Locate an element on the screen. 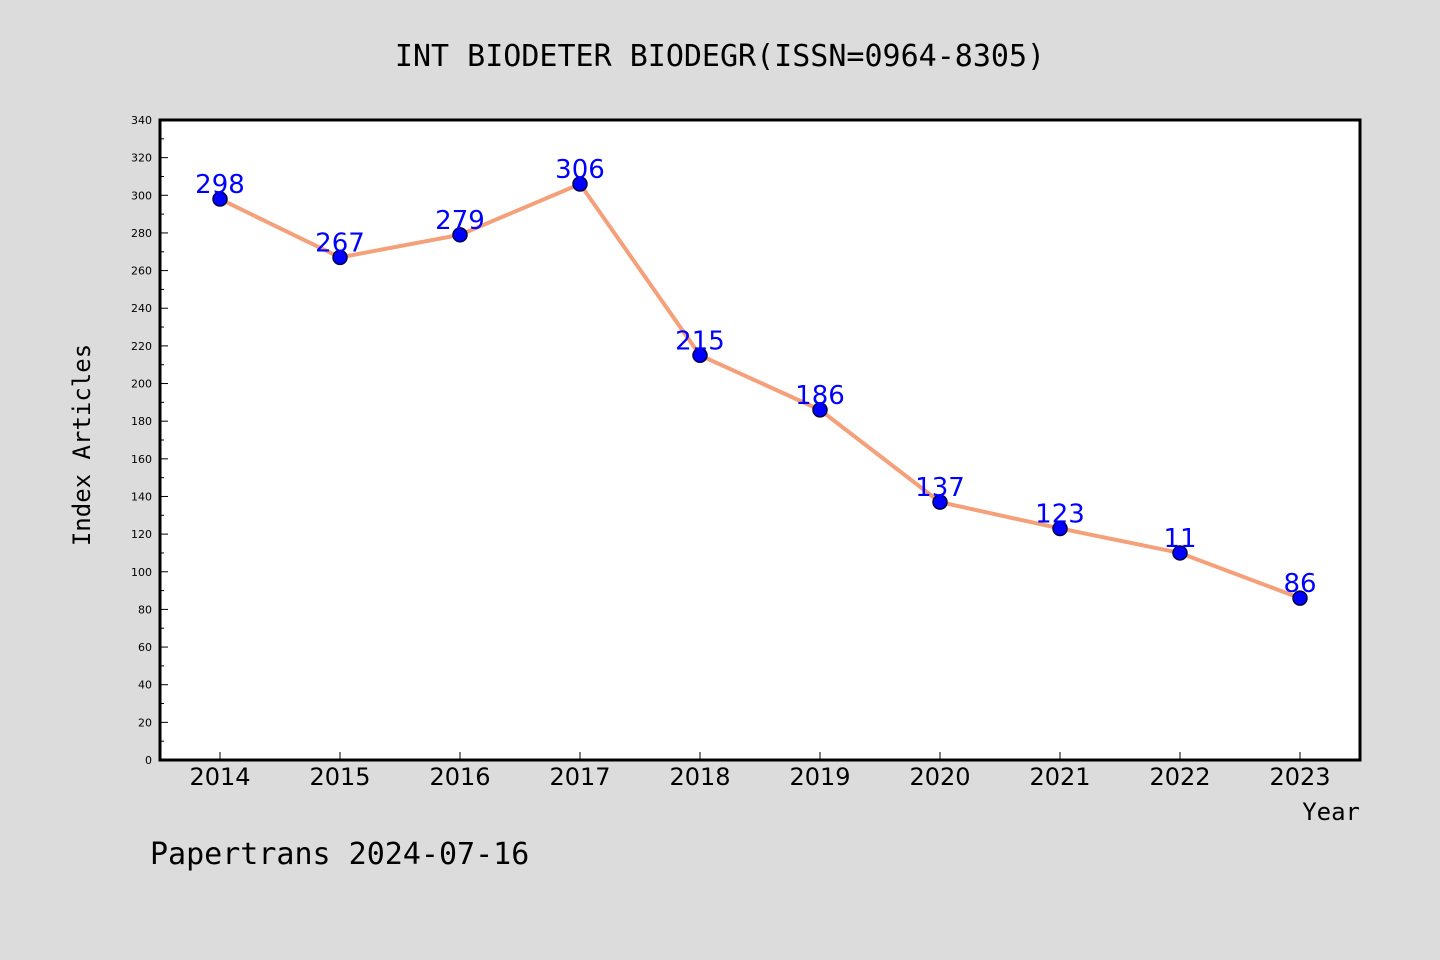 The width and height of the screenshot is (1440, 960). y-tick-label: 180 is located at coordinates (141, 421).